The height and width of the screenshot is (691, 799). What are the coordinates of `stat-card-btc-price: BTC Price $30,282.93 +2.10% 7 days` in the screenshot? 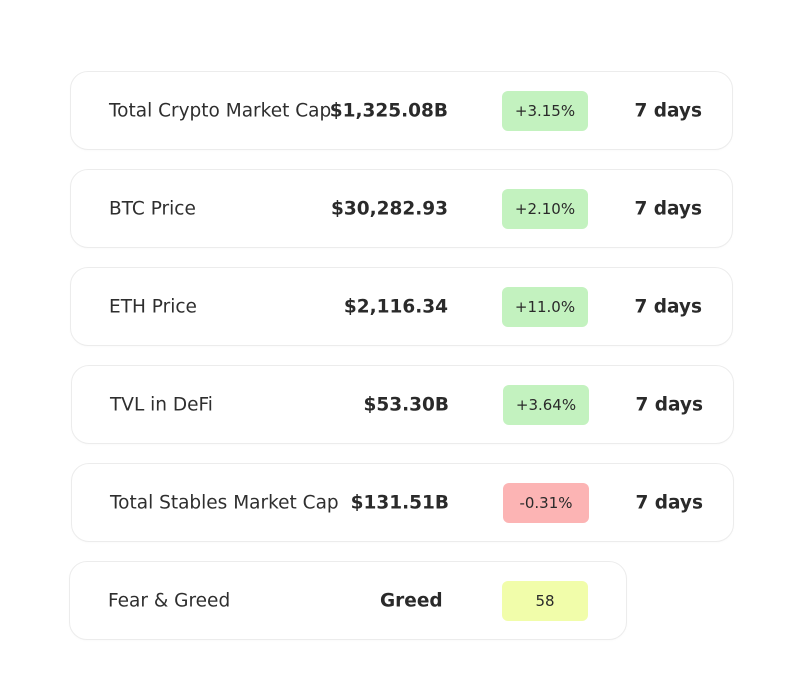 It's located at (401, 208).